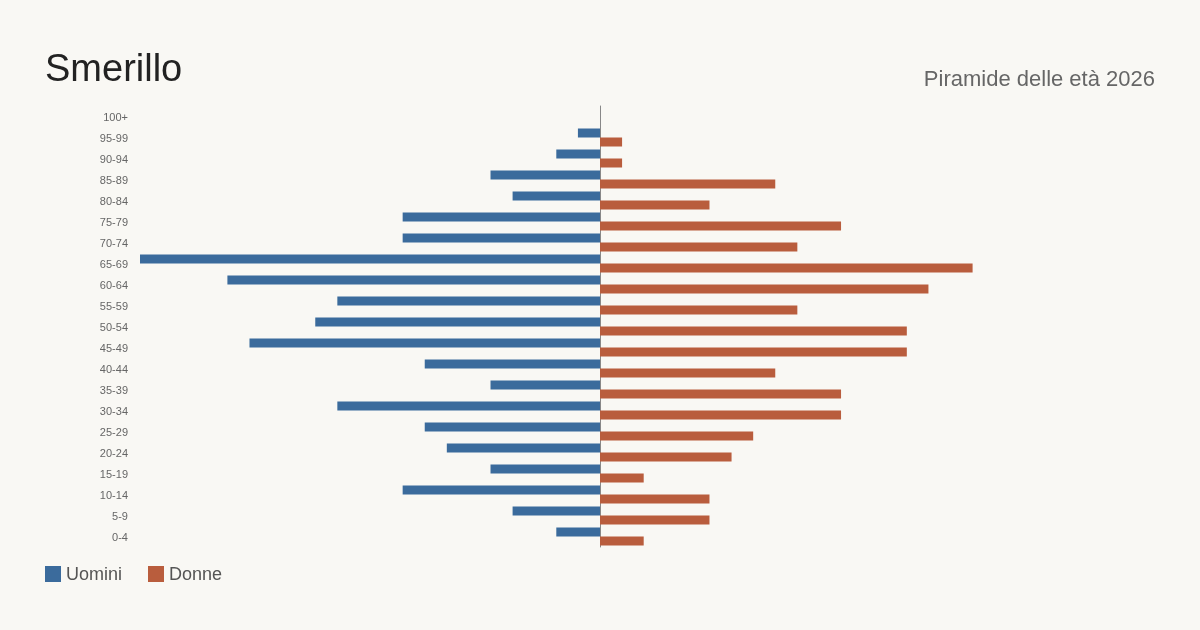  What do you see at coordinates (113, 326) in the screenshot?
I see `y-tick-label: 50-54` at bounding box center [113, 326].